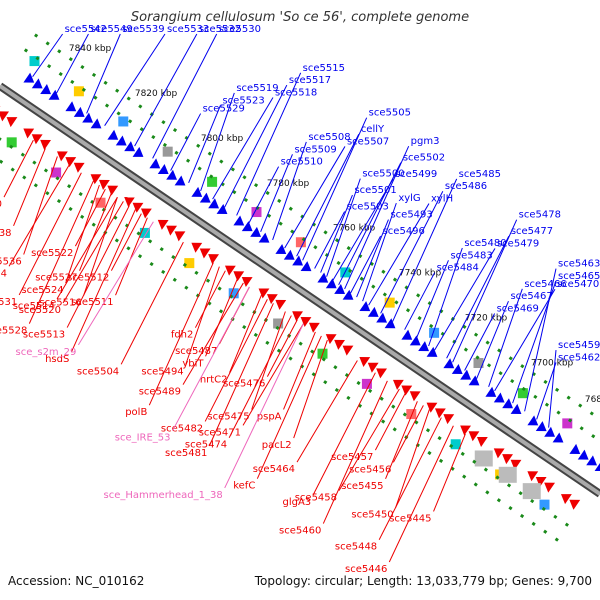 The image size is (600, 600). I want to click on gene-label: sce5445, so click(410, 518).